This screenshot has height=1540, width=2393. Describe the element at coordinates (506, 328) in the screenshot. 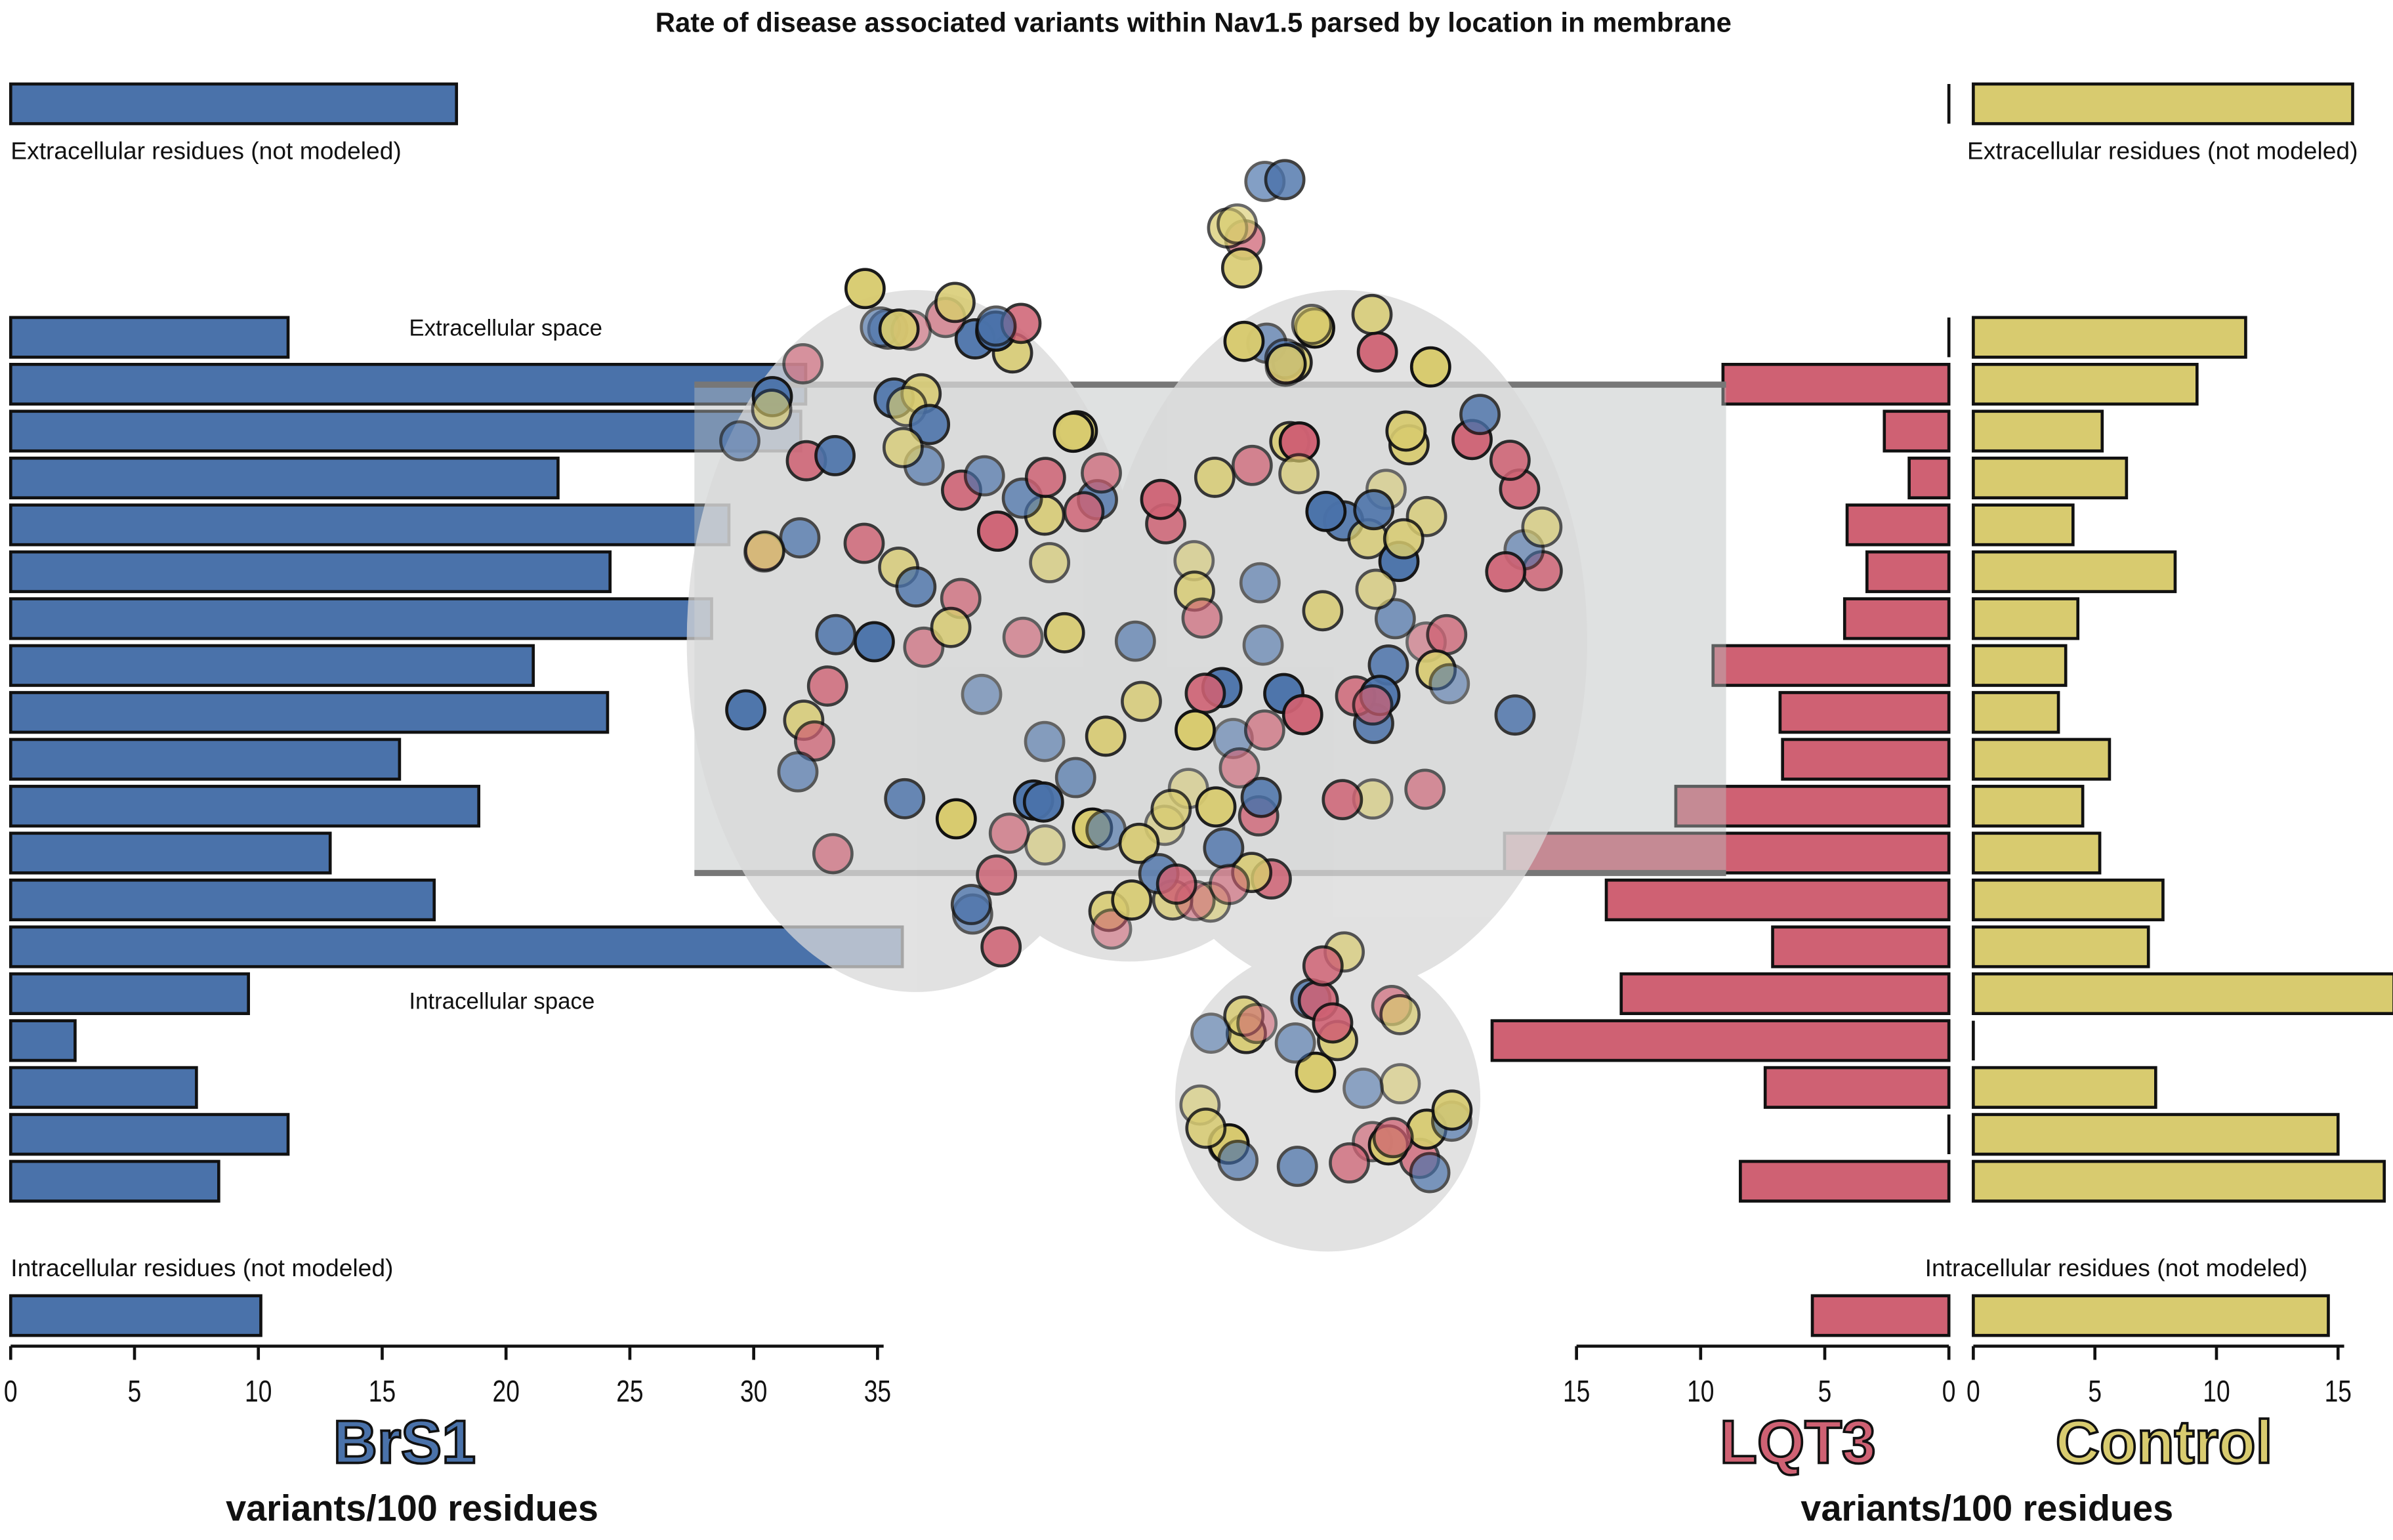

I see `annotation: Extracellular space` at that location.